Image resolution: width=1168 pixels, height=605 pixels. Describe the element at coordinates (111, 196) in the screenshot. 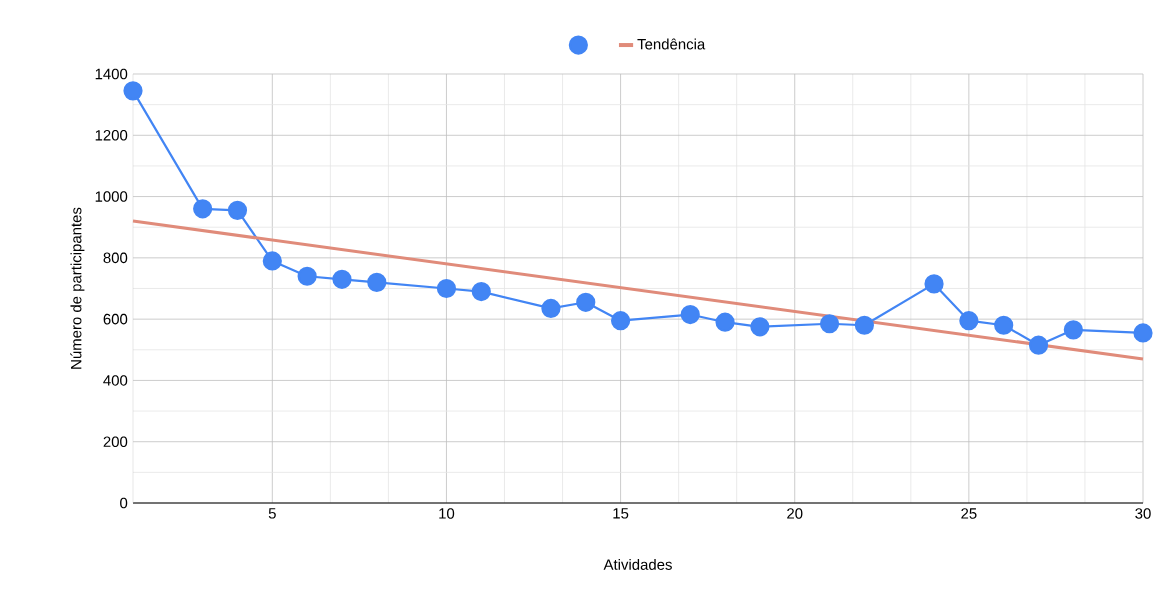

I see `y-tick-label: 1000` at that location.